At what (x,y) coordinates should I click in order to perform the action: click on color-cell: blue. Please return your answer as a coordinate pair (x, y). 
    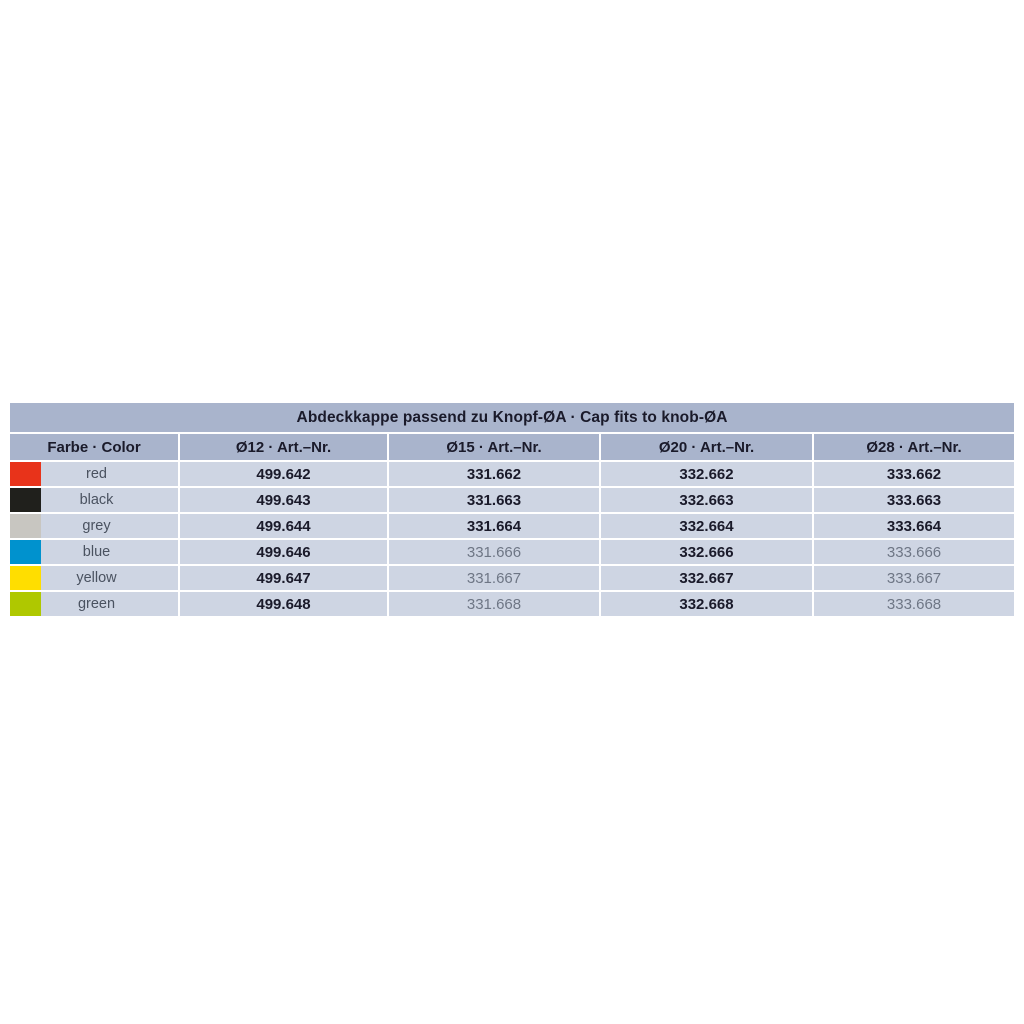
    Looking at the image, I should click on (95, 553).